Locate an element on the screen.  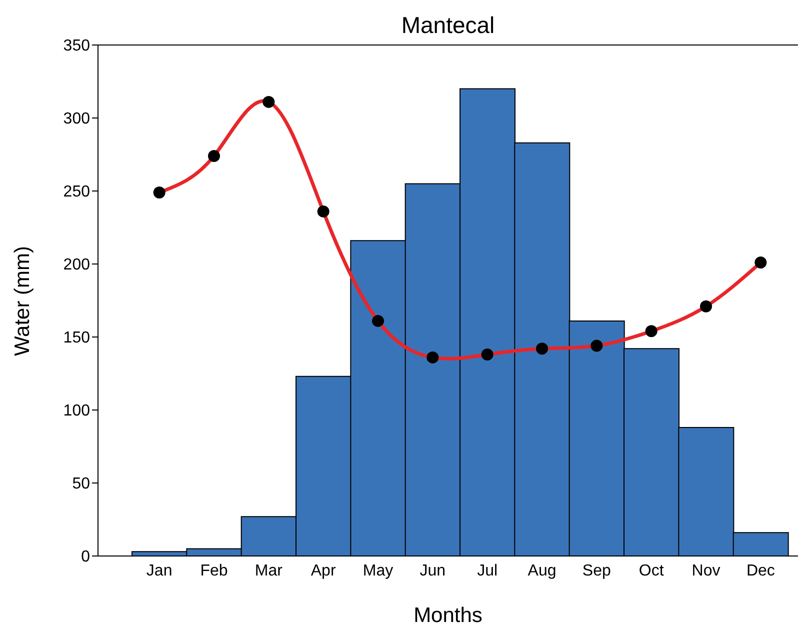
y-tick-label: 350 is located at coordinates (76, 46).